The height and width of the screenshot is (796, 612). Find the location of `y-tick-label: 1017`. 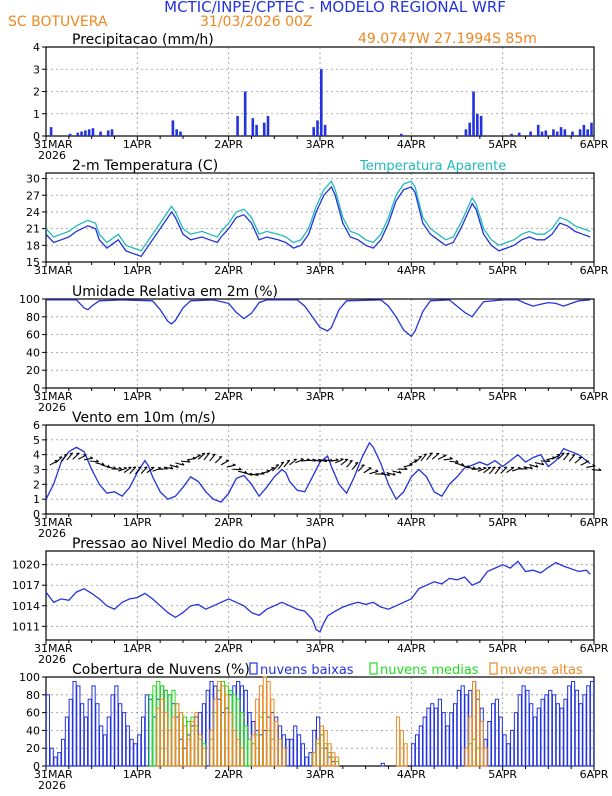

y-tick-label: 1017 is located at coordinates (26, 585).